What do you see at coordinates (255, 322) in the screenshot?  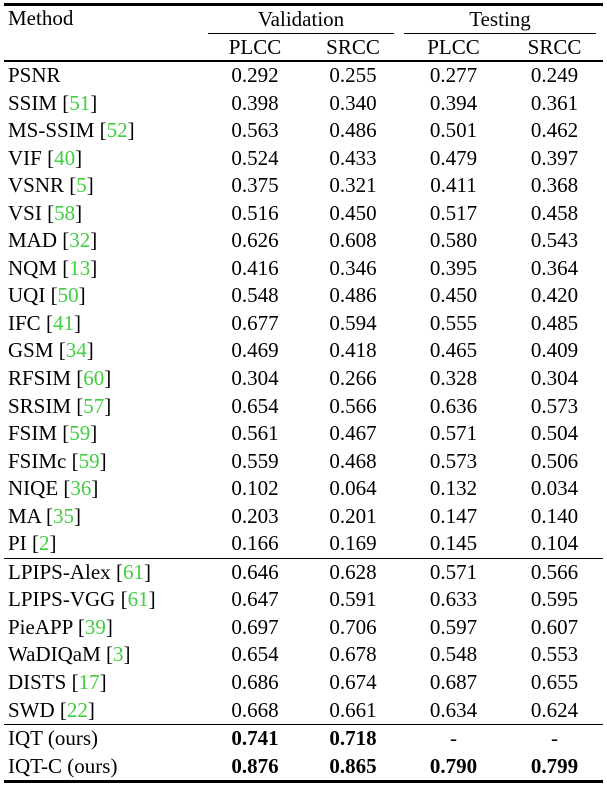 I see `value-cell: 0.677` at bounding box center [255, 322].